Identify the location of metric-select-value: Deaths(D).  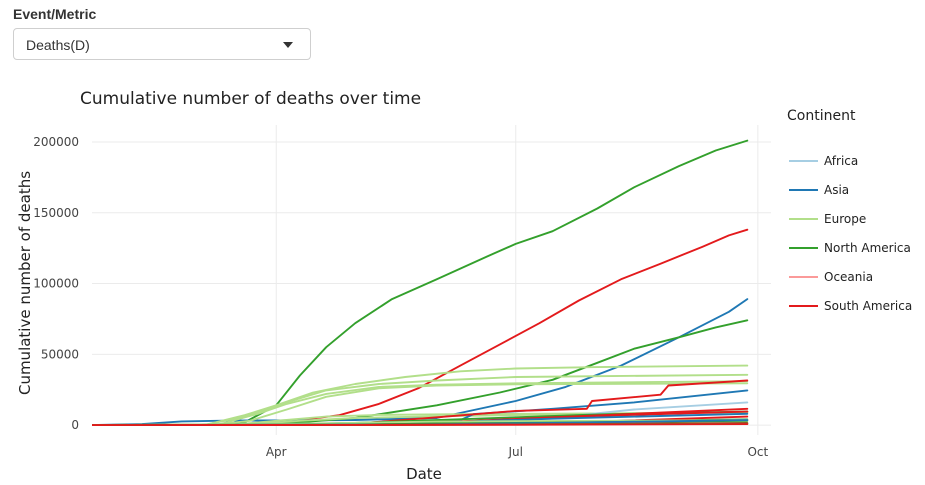
(58, 45).